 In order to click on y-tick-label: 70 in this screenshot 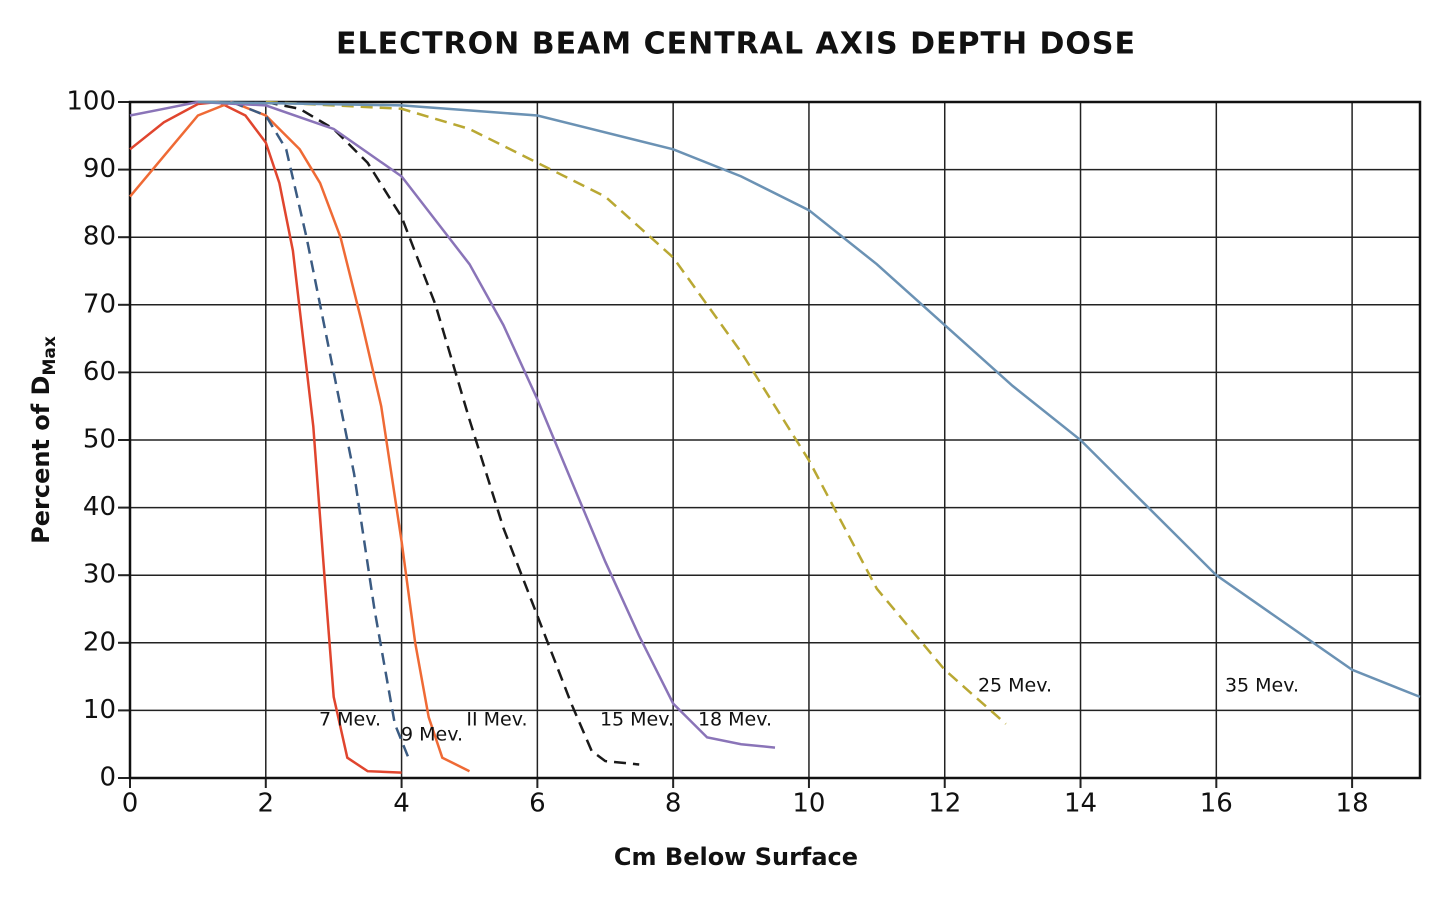, I will do `click(99, 304)`.